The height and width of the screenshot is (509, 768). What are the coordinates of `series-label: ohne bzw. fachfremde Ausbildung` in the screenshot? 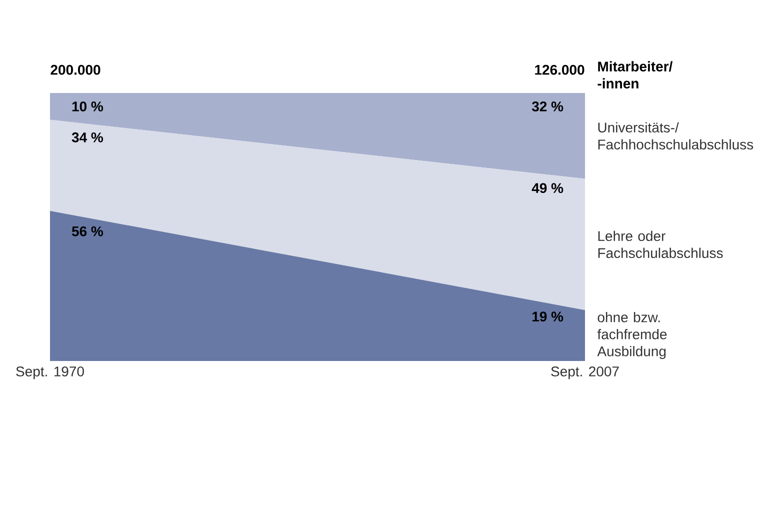 It's located at (632, 336).